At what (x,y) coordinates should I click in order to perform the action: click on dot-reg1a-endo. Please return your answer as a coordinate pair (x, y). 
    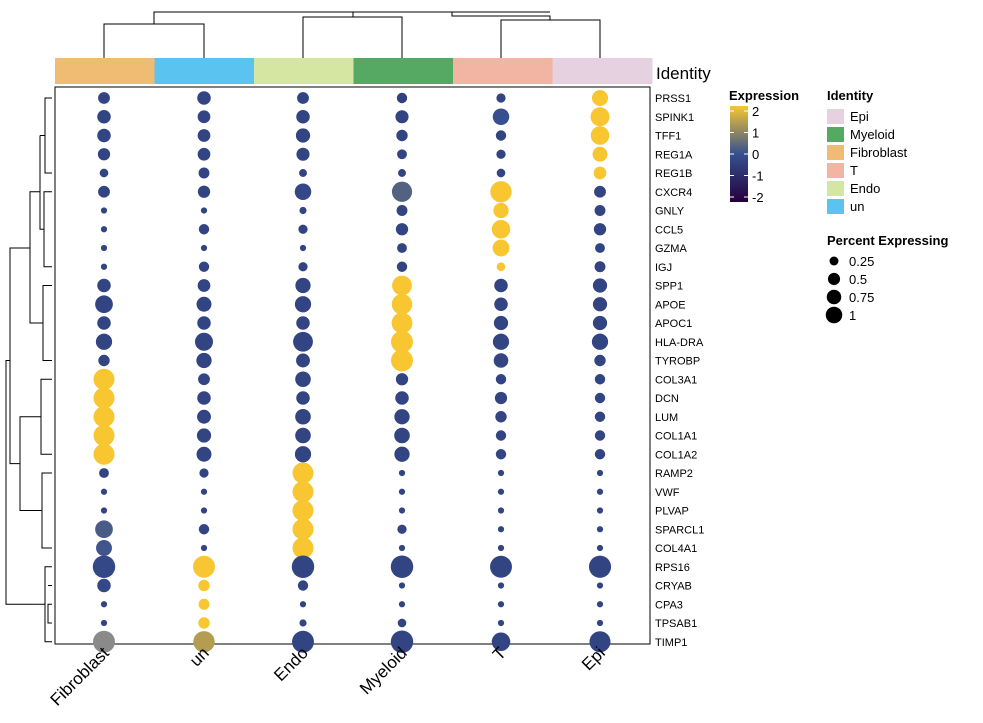
    Looking at the image, I should click on (303, 154).